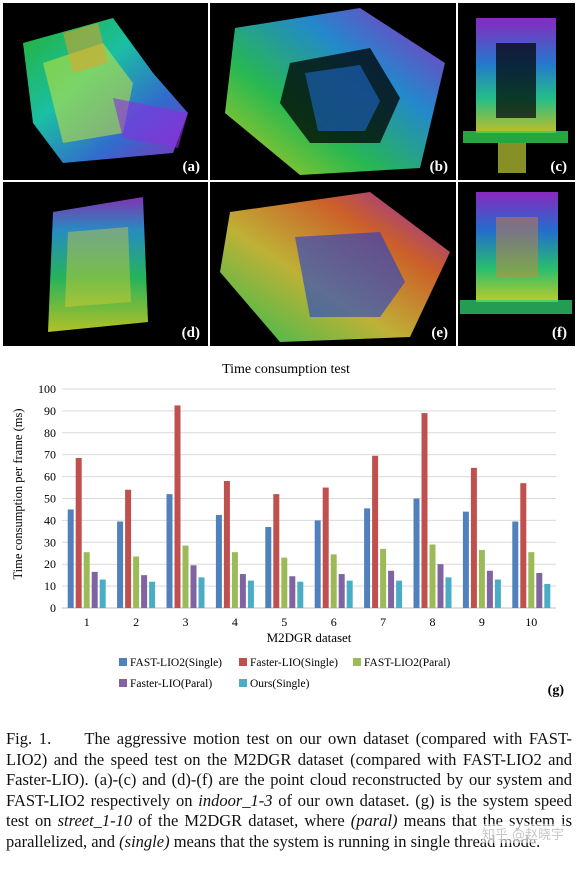 Image resolution: width=578 pixels, height=883 pixels. Describe the element at coordinates (87, 622) in the screenshot. I see `x-tick-label: 1` at that location.